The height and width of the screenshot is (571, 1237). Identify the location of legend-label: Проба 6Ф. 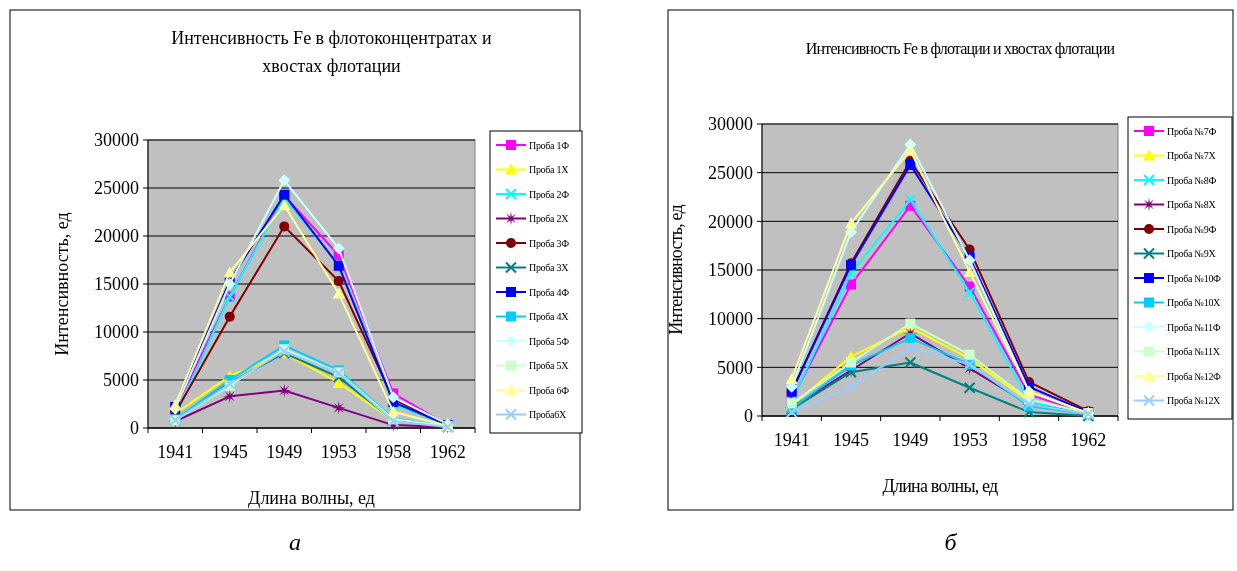
(549, 390).